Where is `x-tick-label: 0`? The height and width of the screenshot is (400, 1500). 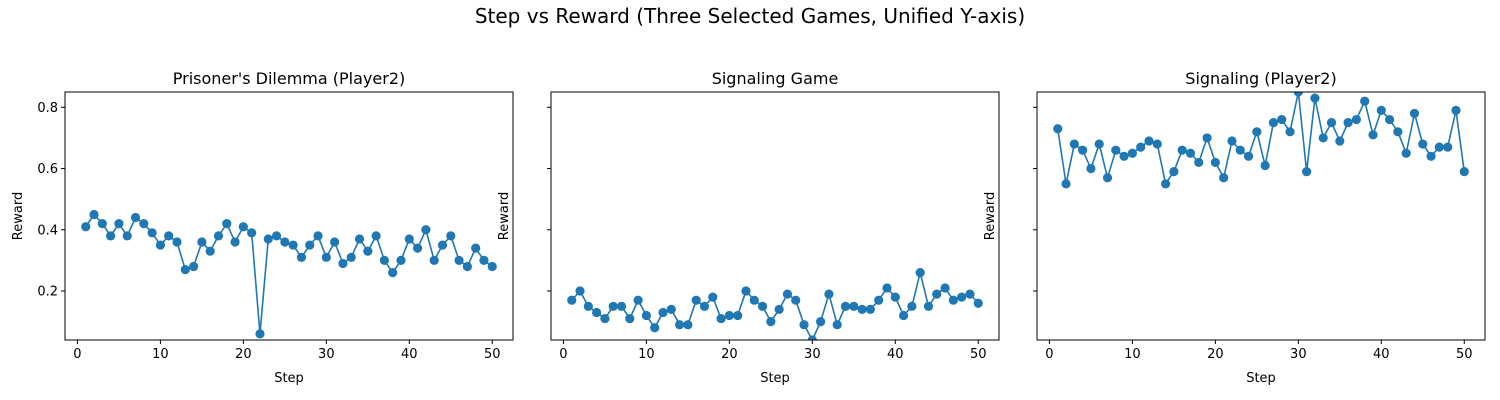 x-tick-label: 0 is located at coordinates (77, 354).